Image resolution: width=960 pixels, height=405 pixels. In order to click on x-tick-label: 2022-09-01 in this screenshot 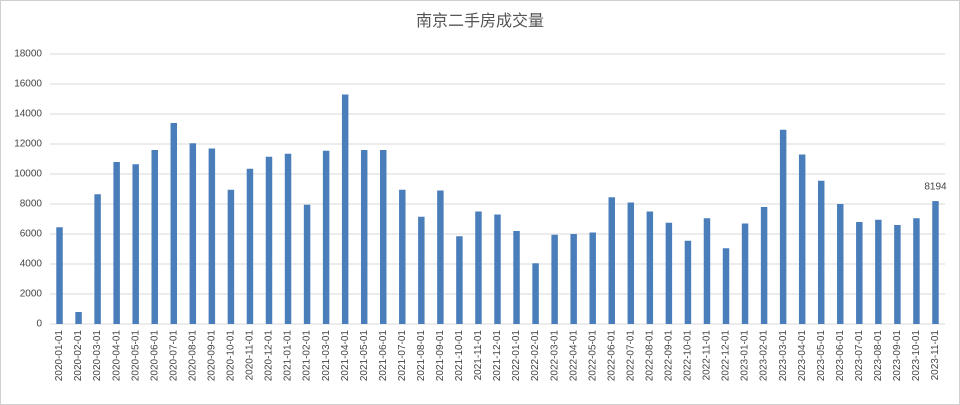, I will do `click(669, 356)`.